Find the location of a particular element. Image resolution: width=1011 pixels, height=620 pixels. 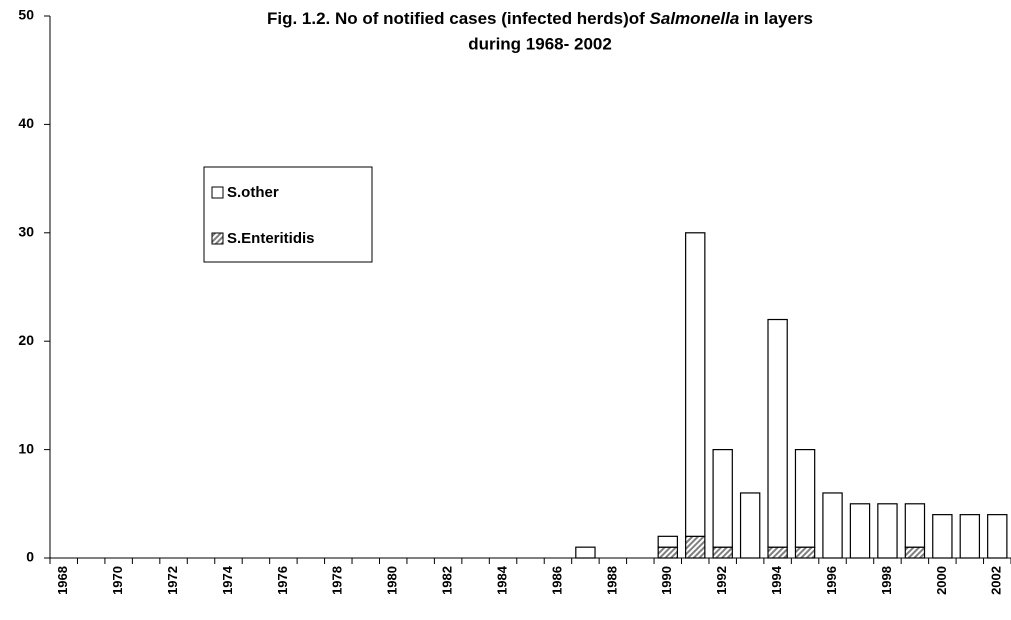

x-tick-label: 1976 is located at coordinates (282, 580).